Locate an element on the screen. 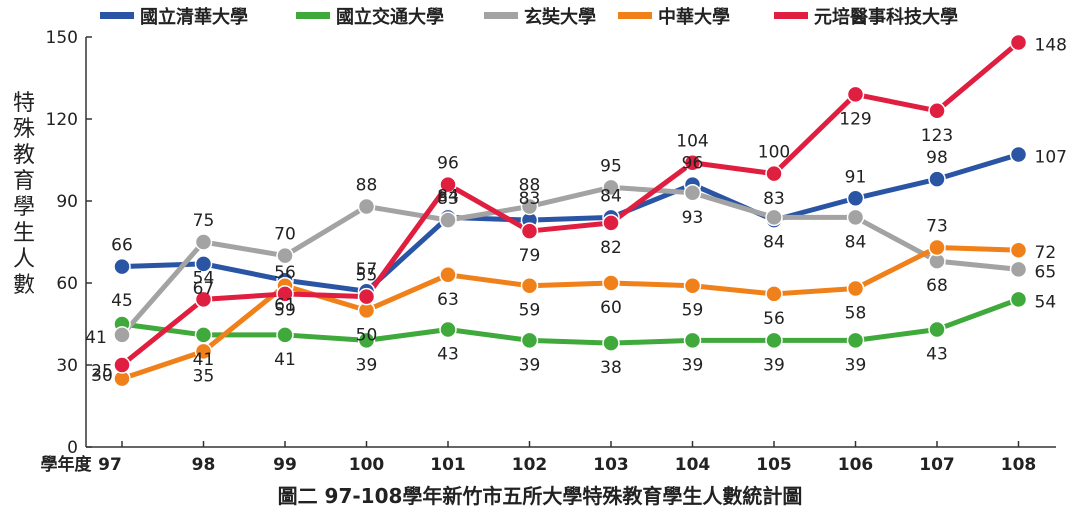  data-label: 65 is located at coordinates (1046, 272).